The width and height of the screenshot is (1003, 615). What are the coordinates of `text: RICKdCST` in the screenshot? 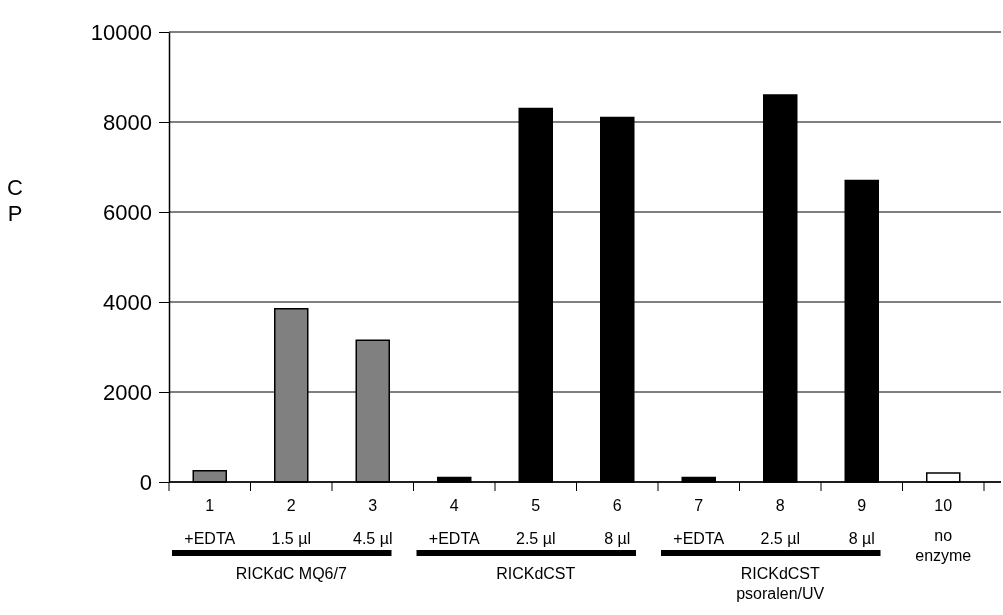 It's located at (536, 573).